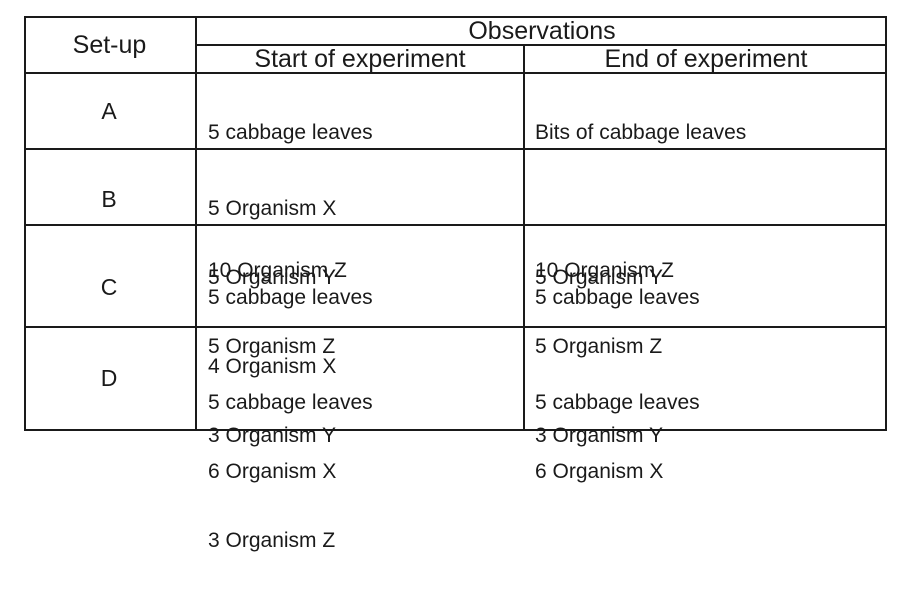  What do you see at coordinates (524, 237) in the screenshot?
I see `start-end-divider` at bounding box center [524, 237].